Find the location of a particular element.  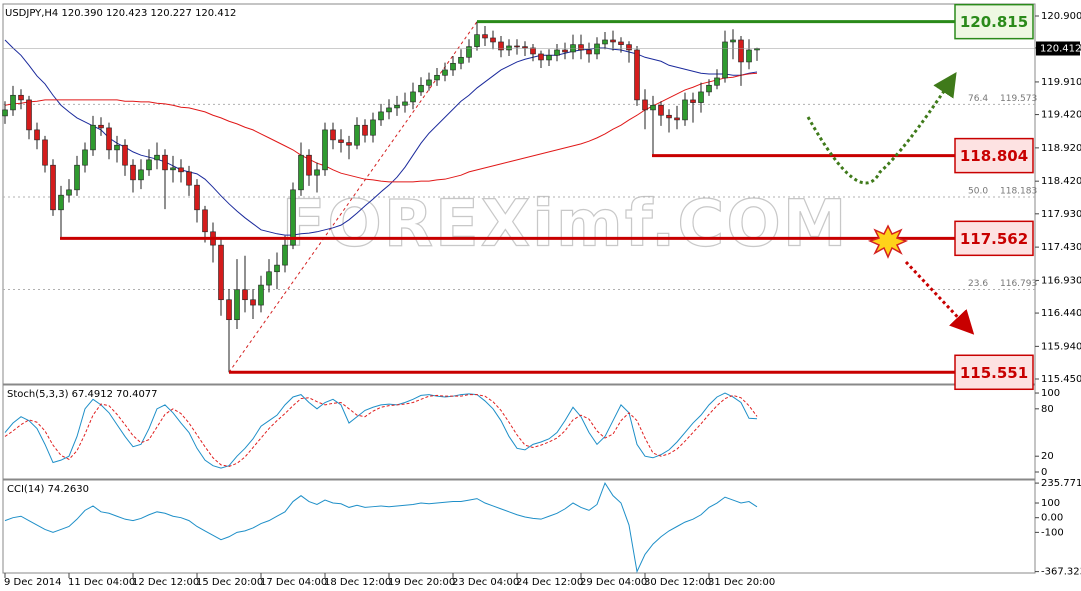

current-price-label: 120.412 is located at coordinates (1060, 48).